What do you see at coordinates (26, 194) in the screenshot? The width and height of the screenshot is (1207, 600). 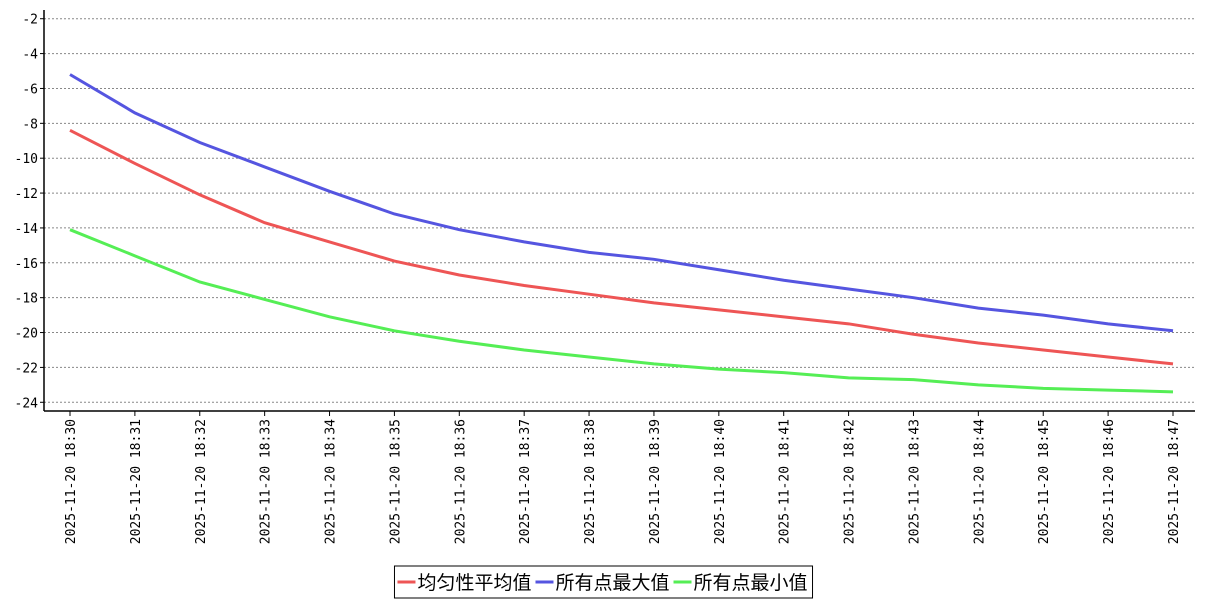 I see `y-tick-label: -12` at bounding box center [26, 194].